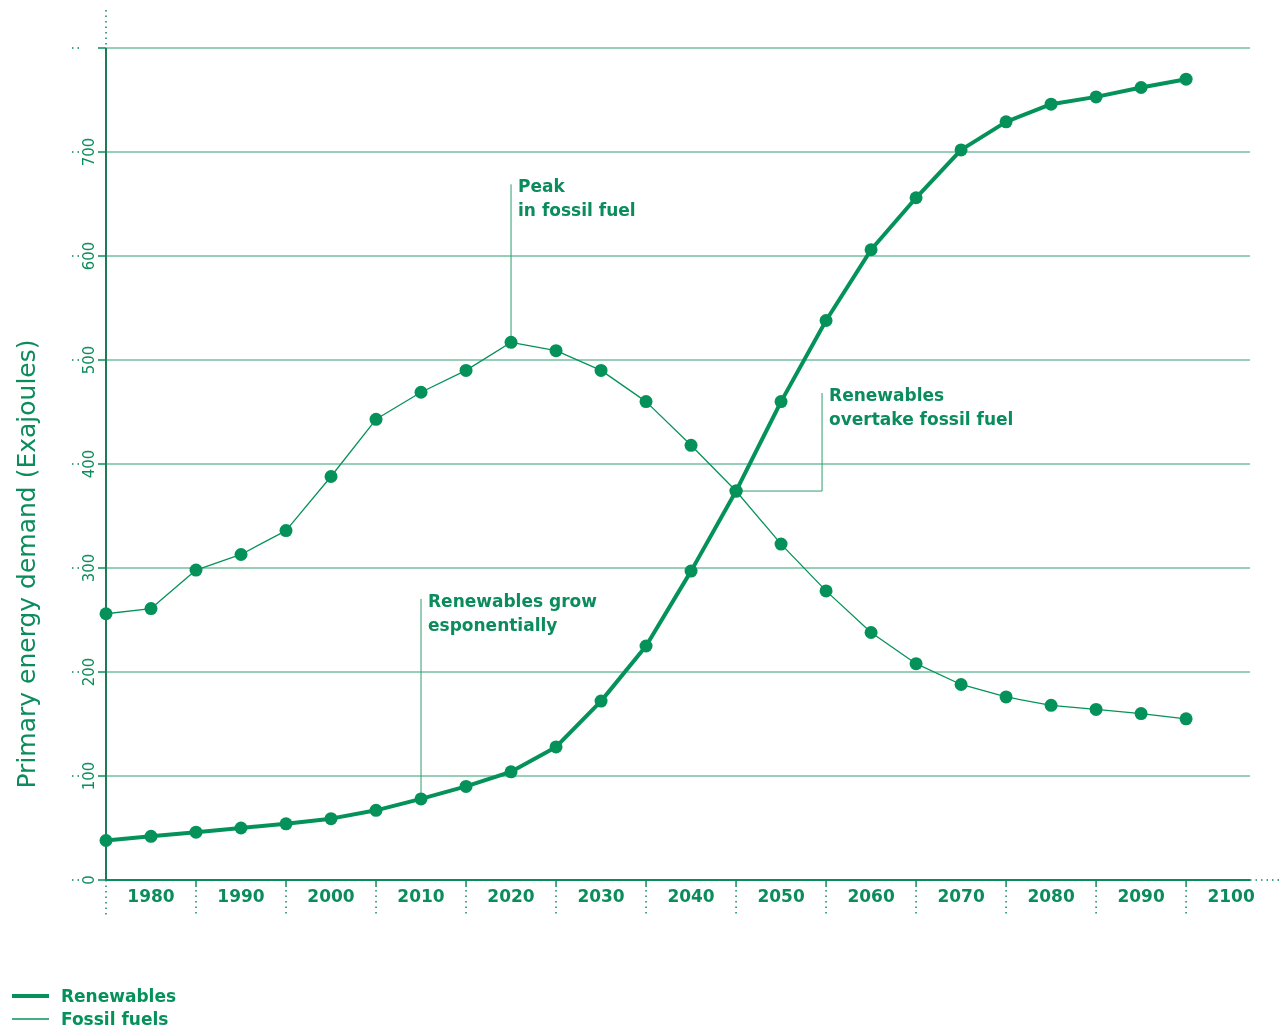  I want to click on legend-label: Fossil fuels, so click(115, 1019).